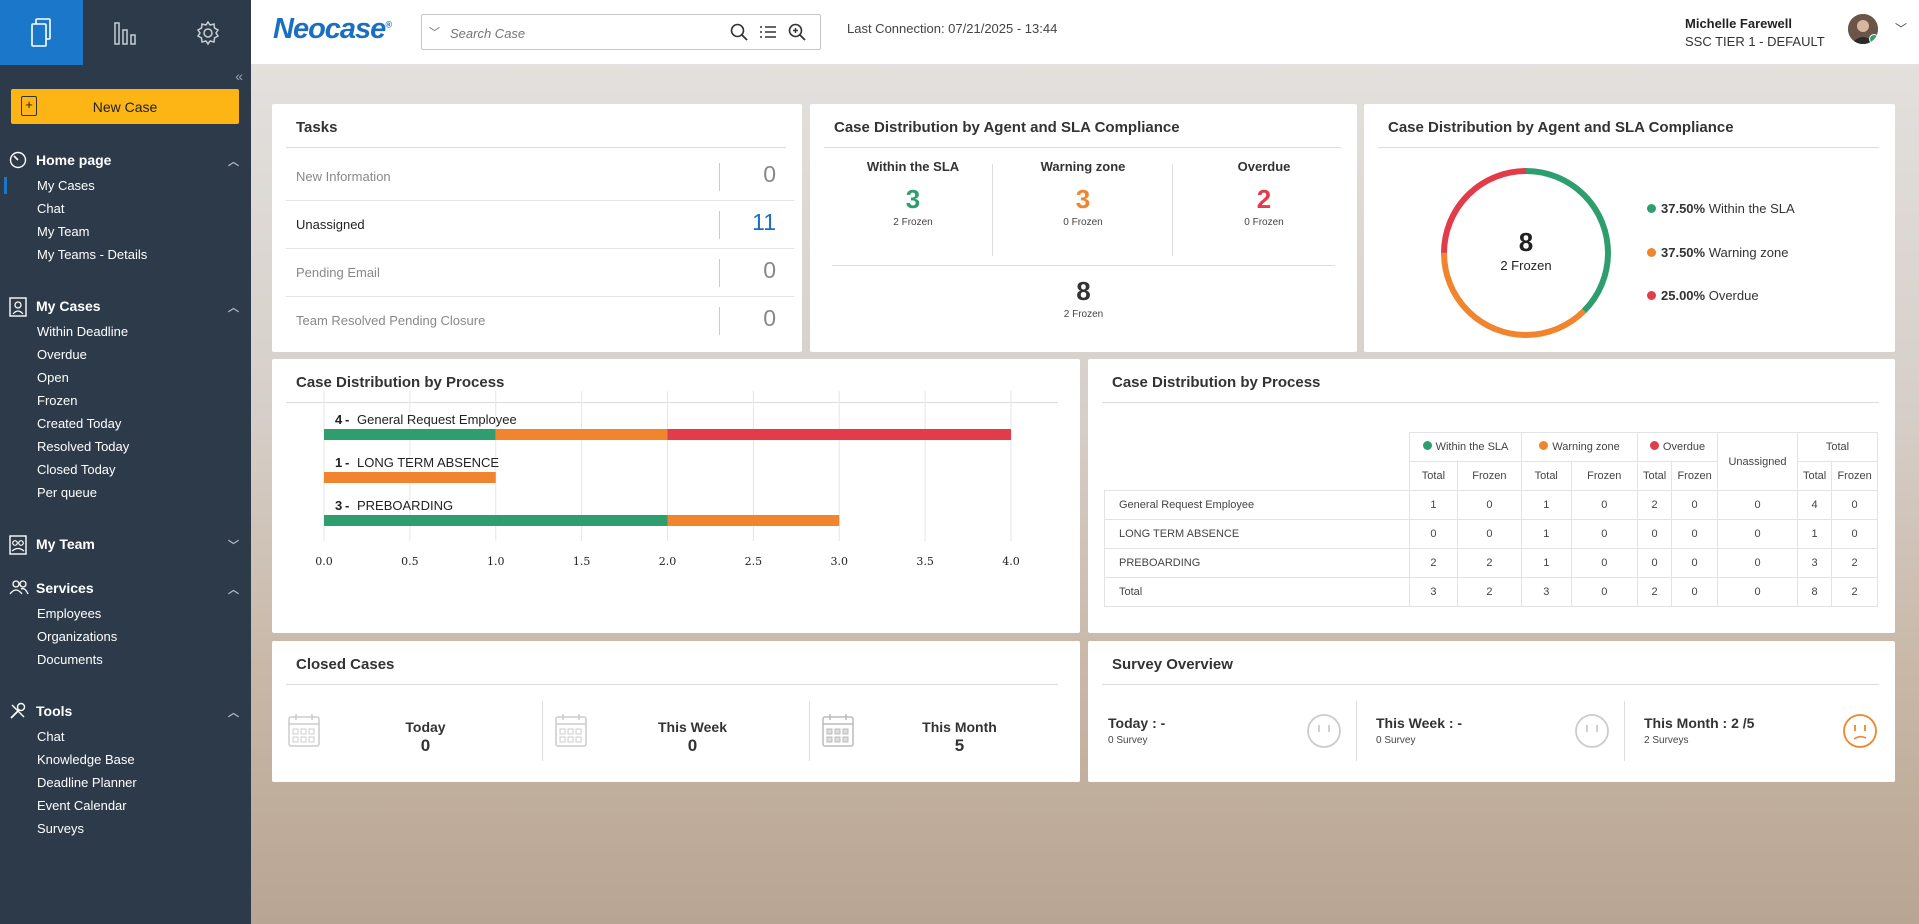 Image resolution: width=1919 pixels, height=924 pixels. What do you see at coordinates (57, 400) in the screenshot?
I see `nav-item: Frozen` at bounding box center [57, 400].